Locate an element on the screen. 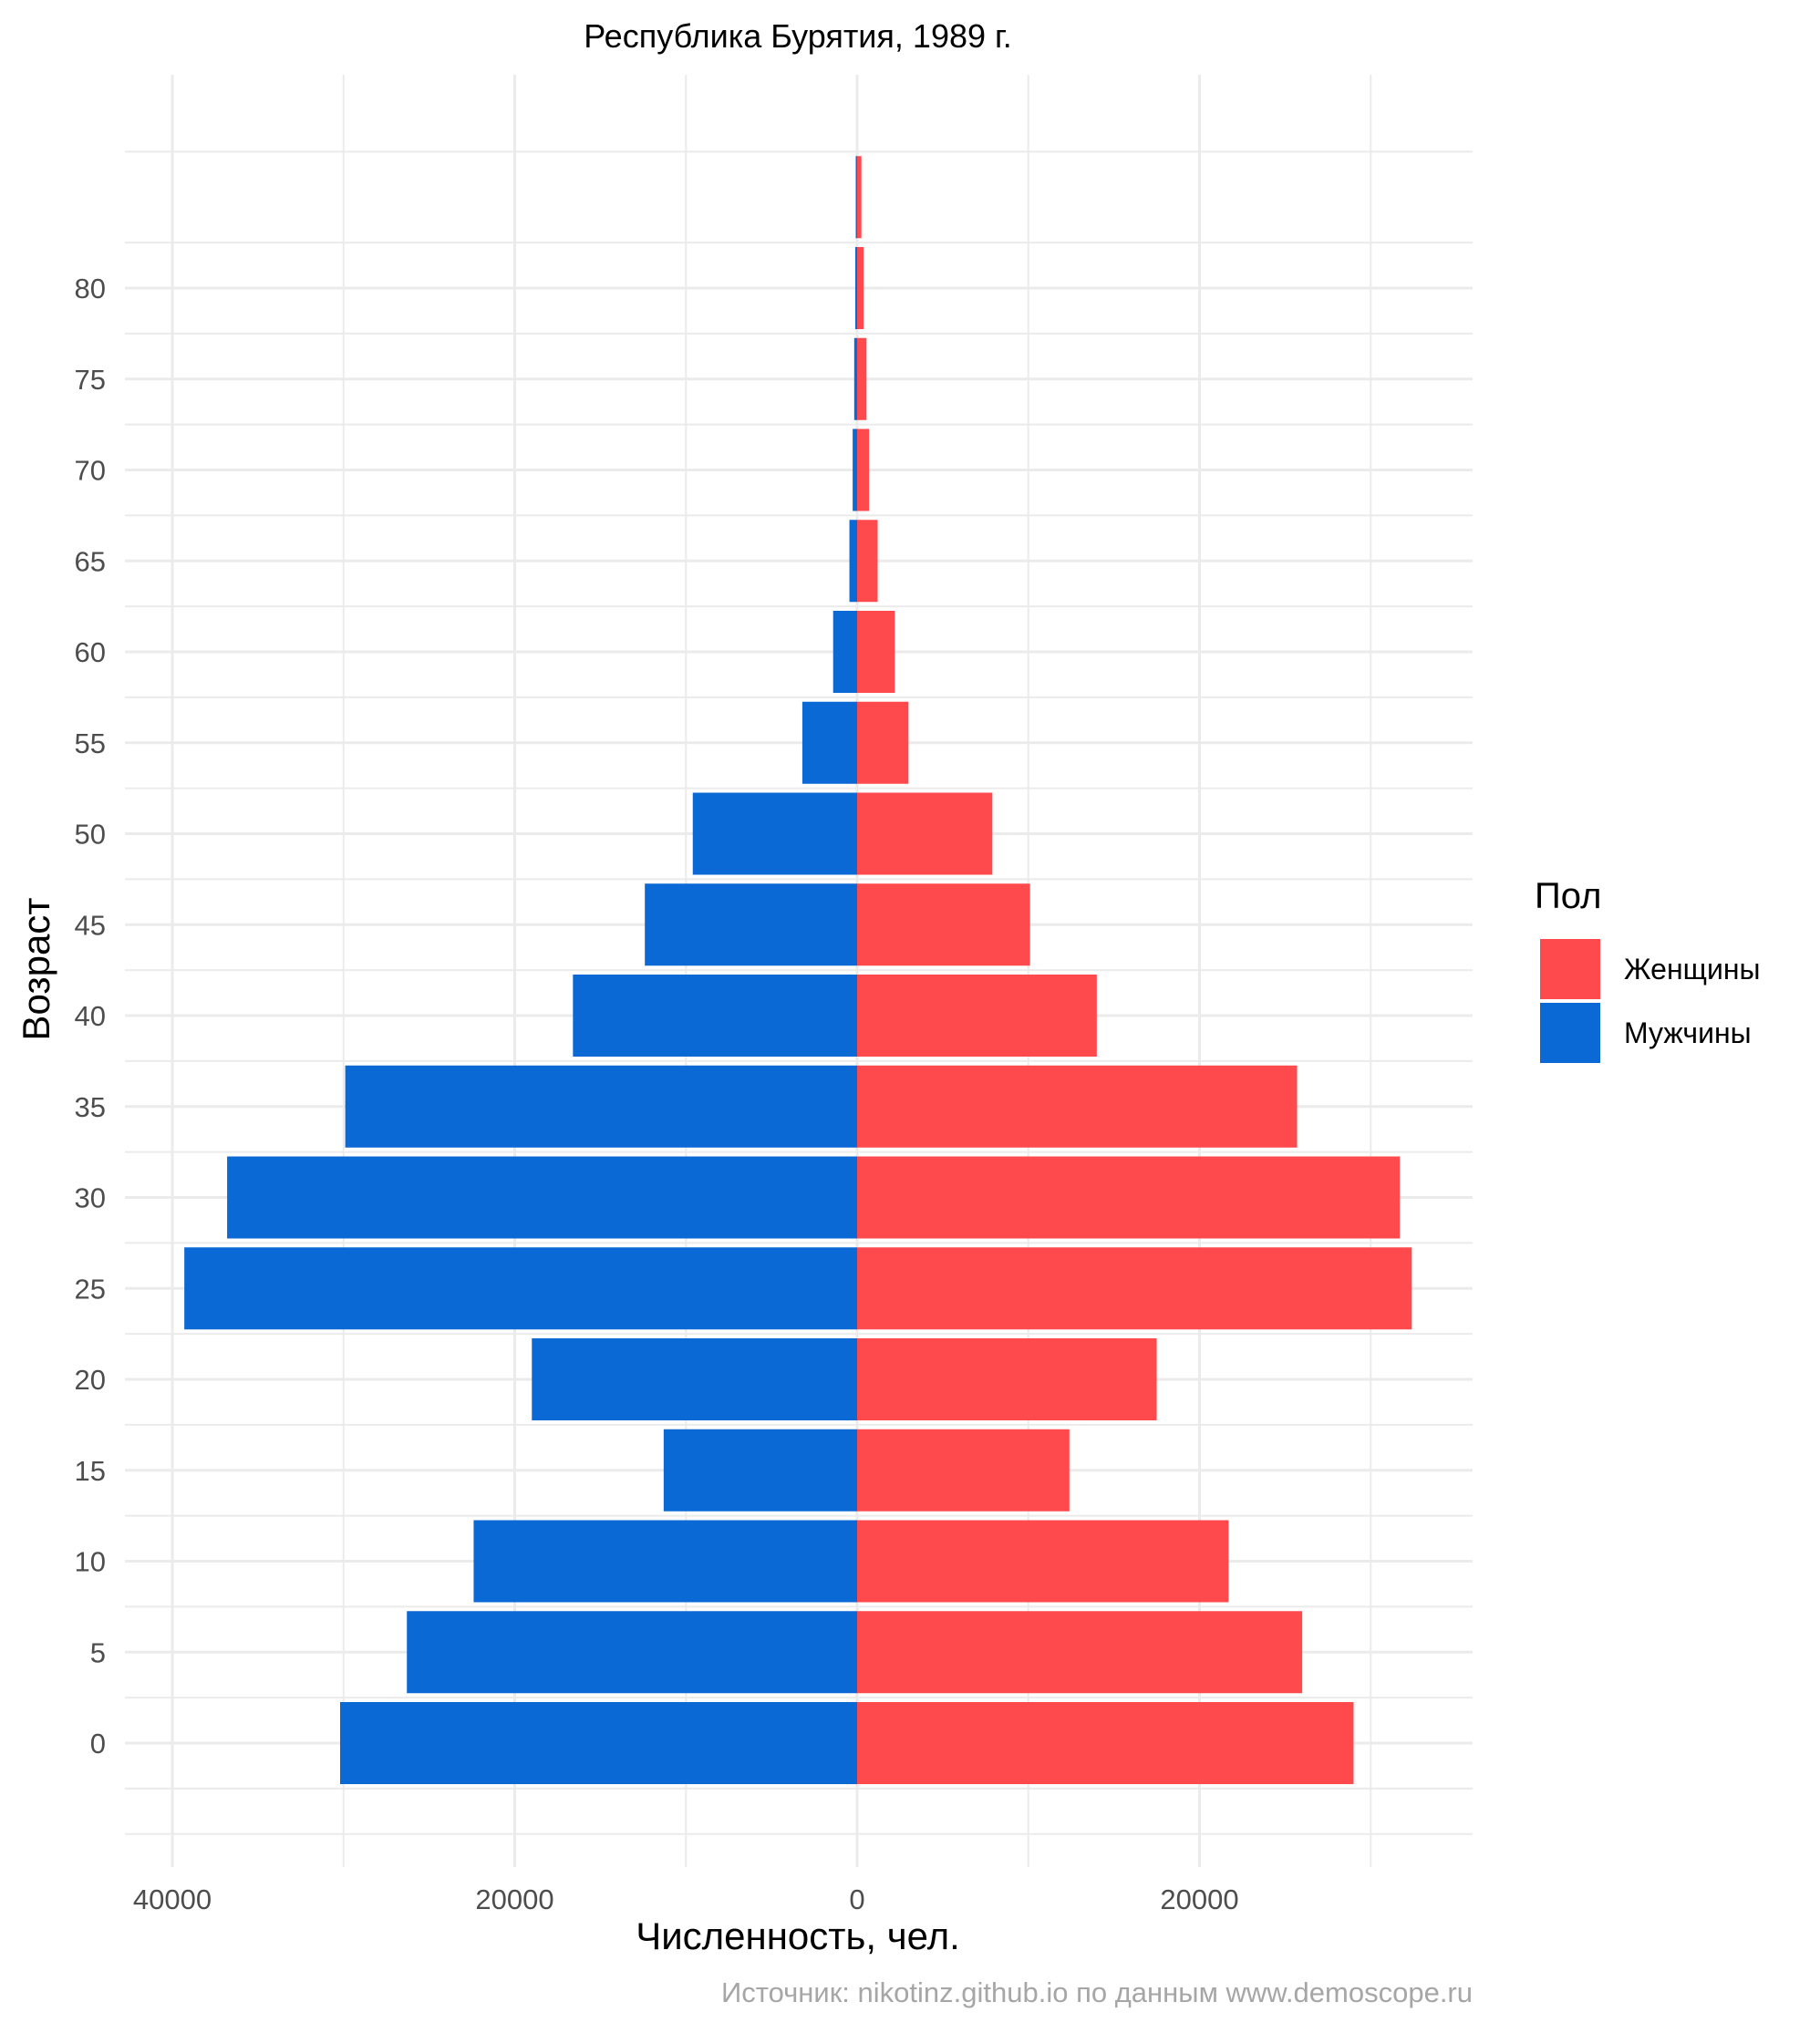 This screenshot has width=1820, height=2033. y-tick-label: 25 is located at coordinates (90, 1289).